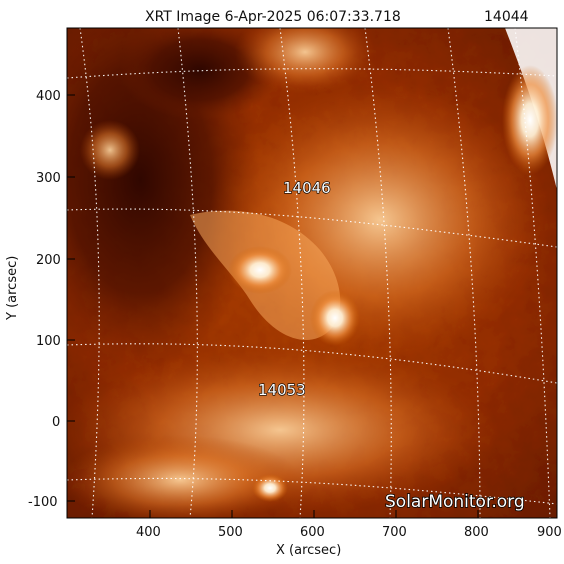  I want to click on y-tick-label: 0, so click(56, 422).